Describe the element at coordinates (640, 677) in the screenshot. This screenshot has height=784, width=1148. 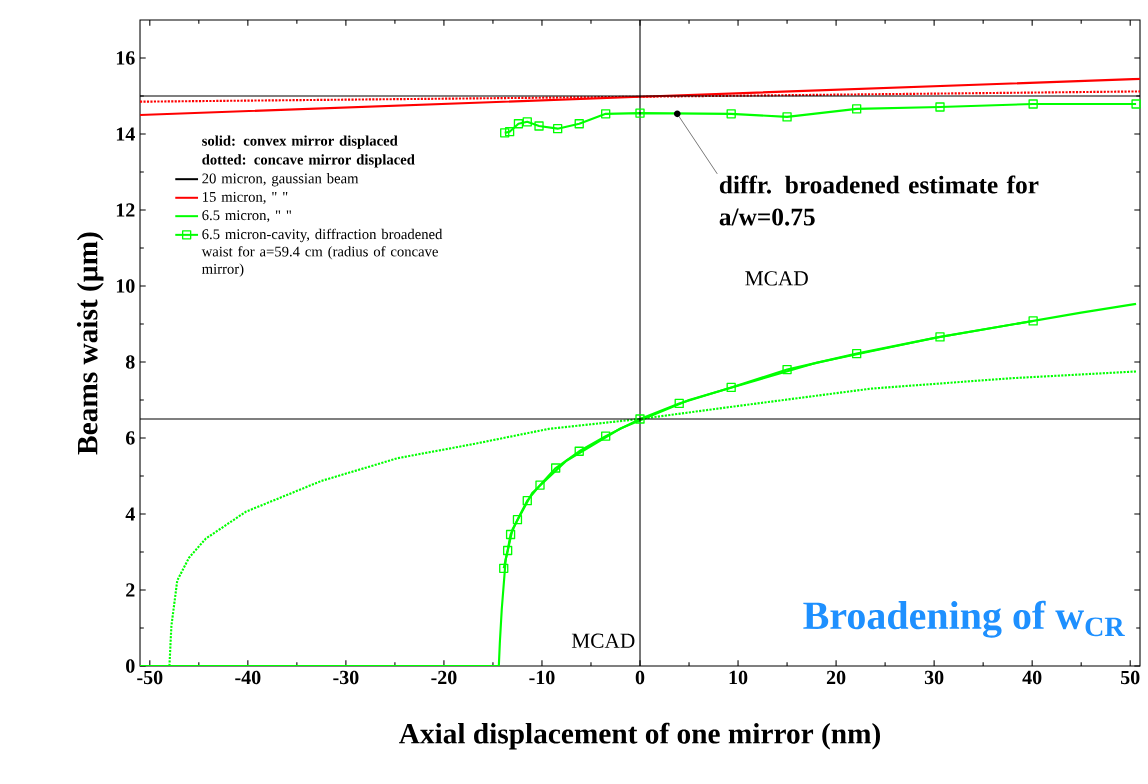
I see `x-tick-label: 0` at that location.